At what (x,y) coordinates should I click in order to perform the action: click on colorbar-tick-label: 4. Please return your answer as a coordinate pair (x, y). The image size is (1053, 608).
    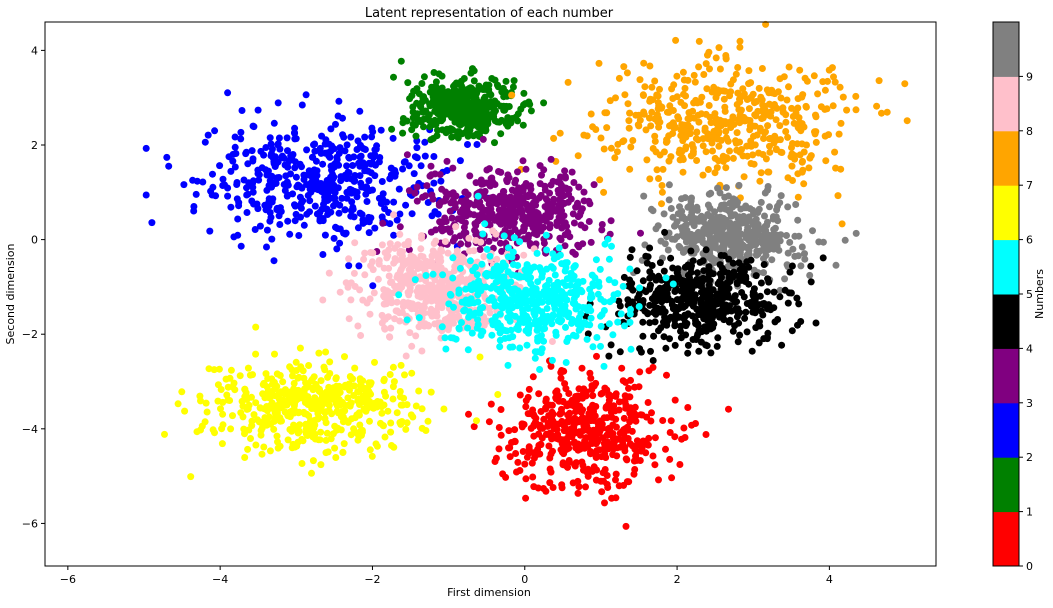
    Looking at the image, I should click on (1029, 348).